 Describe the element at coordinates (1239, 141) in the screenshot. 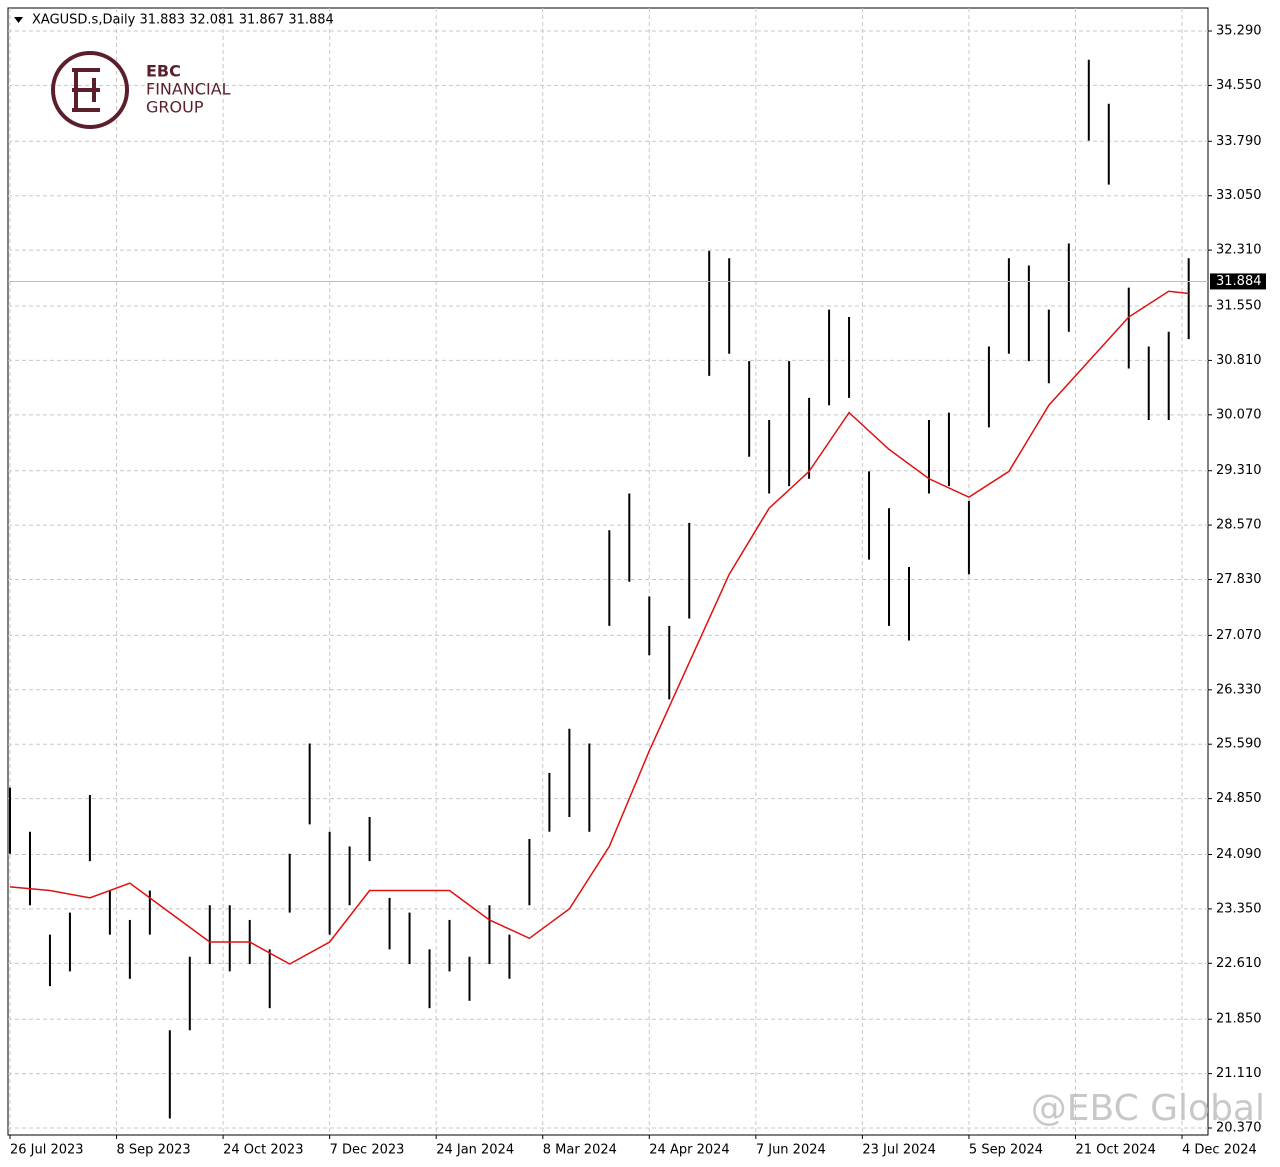

I see `y-tick-label: 33.790` at that location.